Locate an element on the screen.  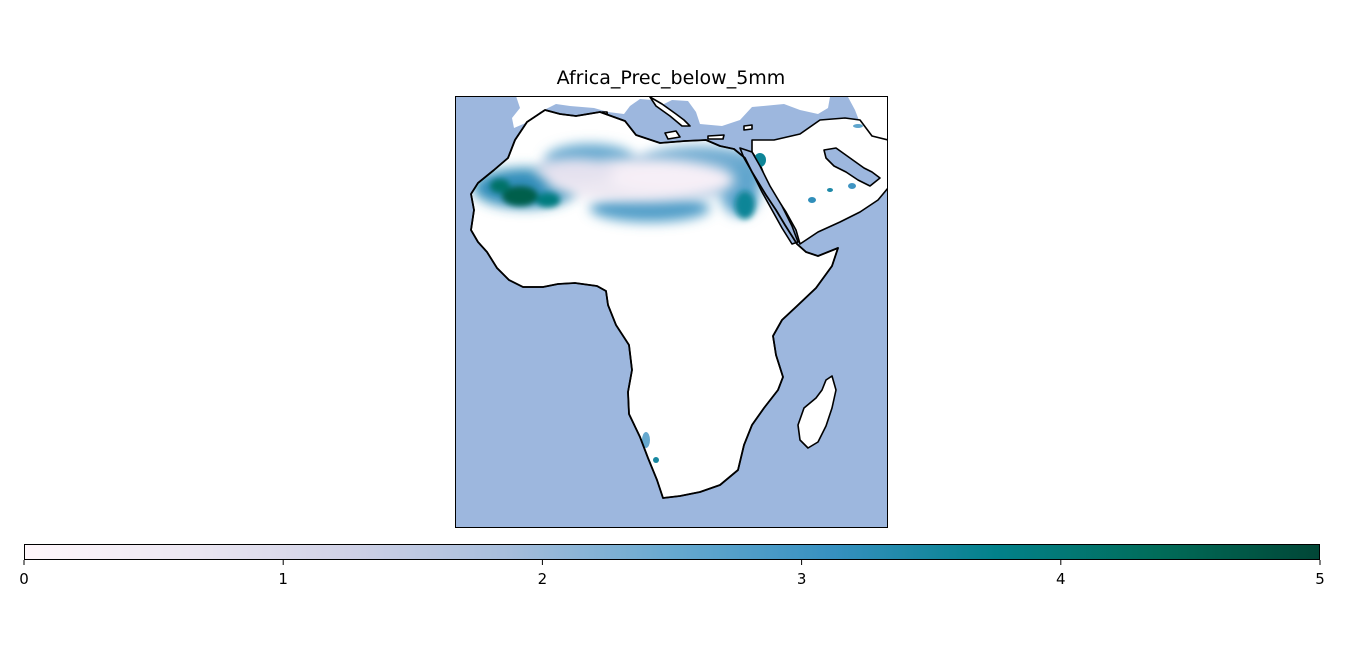
colorbar-tick-label: 2 is located at coordinates (543, 579).